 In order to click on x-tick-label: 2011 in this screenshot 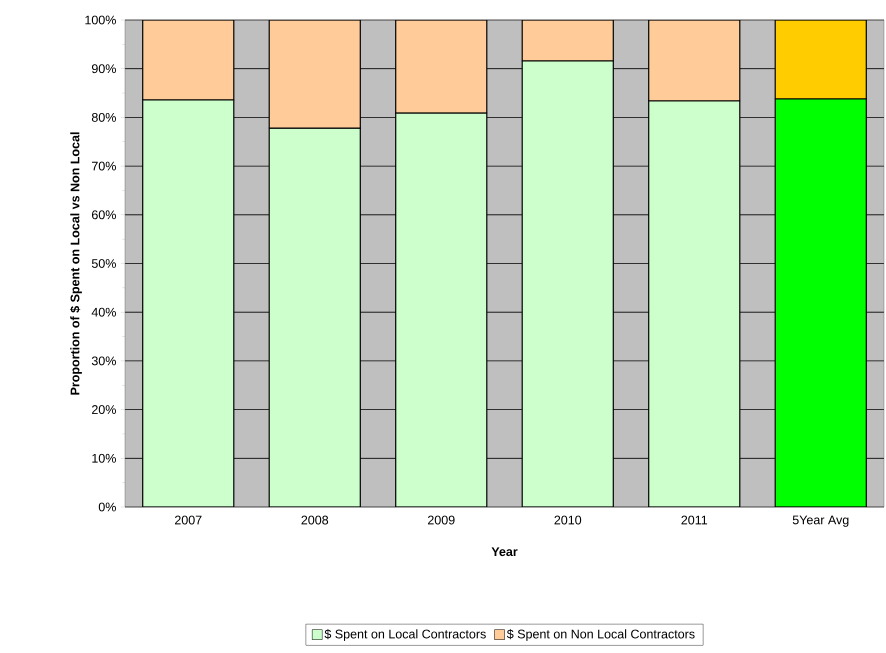, I will do `click(694, 520)`.